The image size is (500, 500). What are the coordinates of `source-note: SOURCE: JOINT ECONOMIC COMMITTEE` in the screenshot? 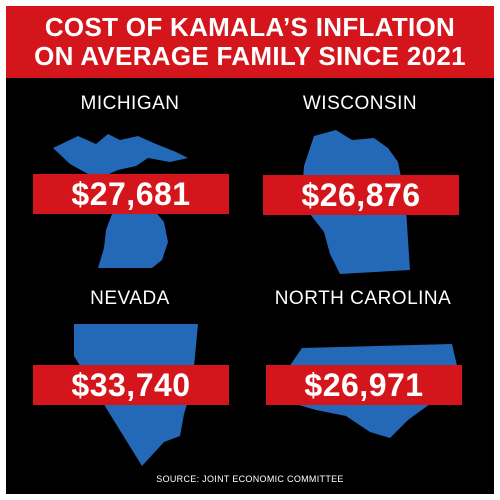 It's located at (250, 479).